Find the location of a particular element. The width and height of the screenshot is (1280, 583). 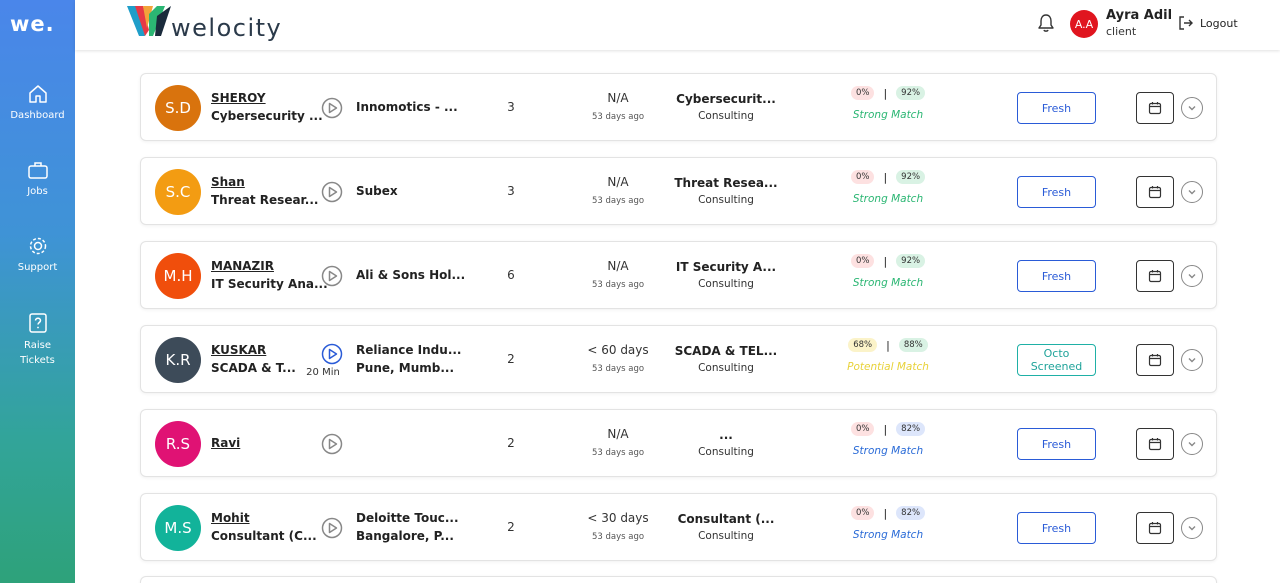

briefcase-icon is located at coordinates (37, 170).